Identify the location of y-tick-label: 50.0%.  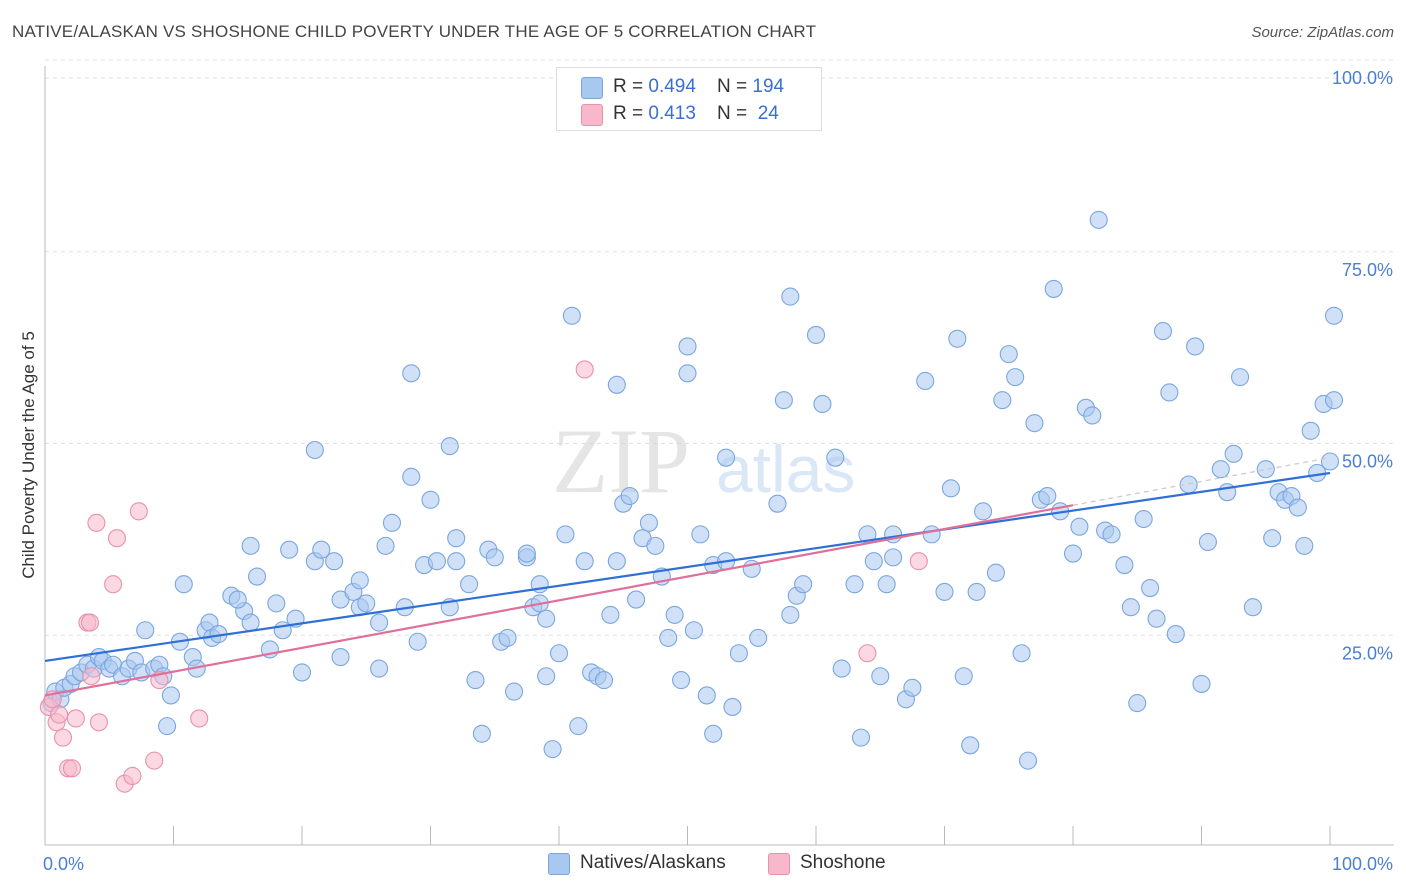
(1367, 462).